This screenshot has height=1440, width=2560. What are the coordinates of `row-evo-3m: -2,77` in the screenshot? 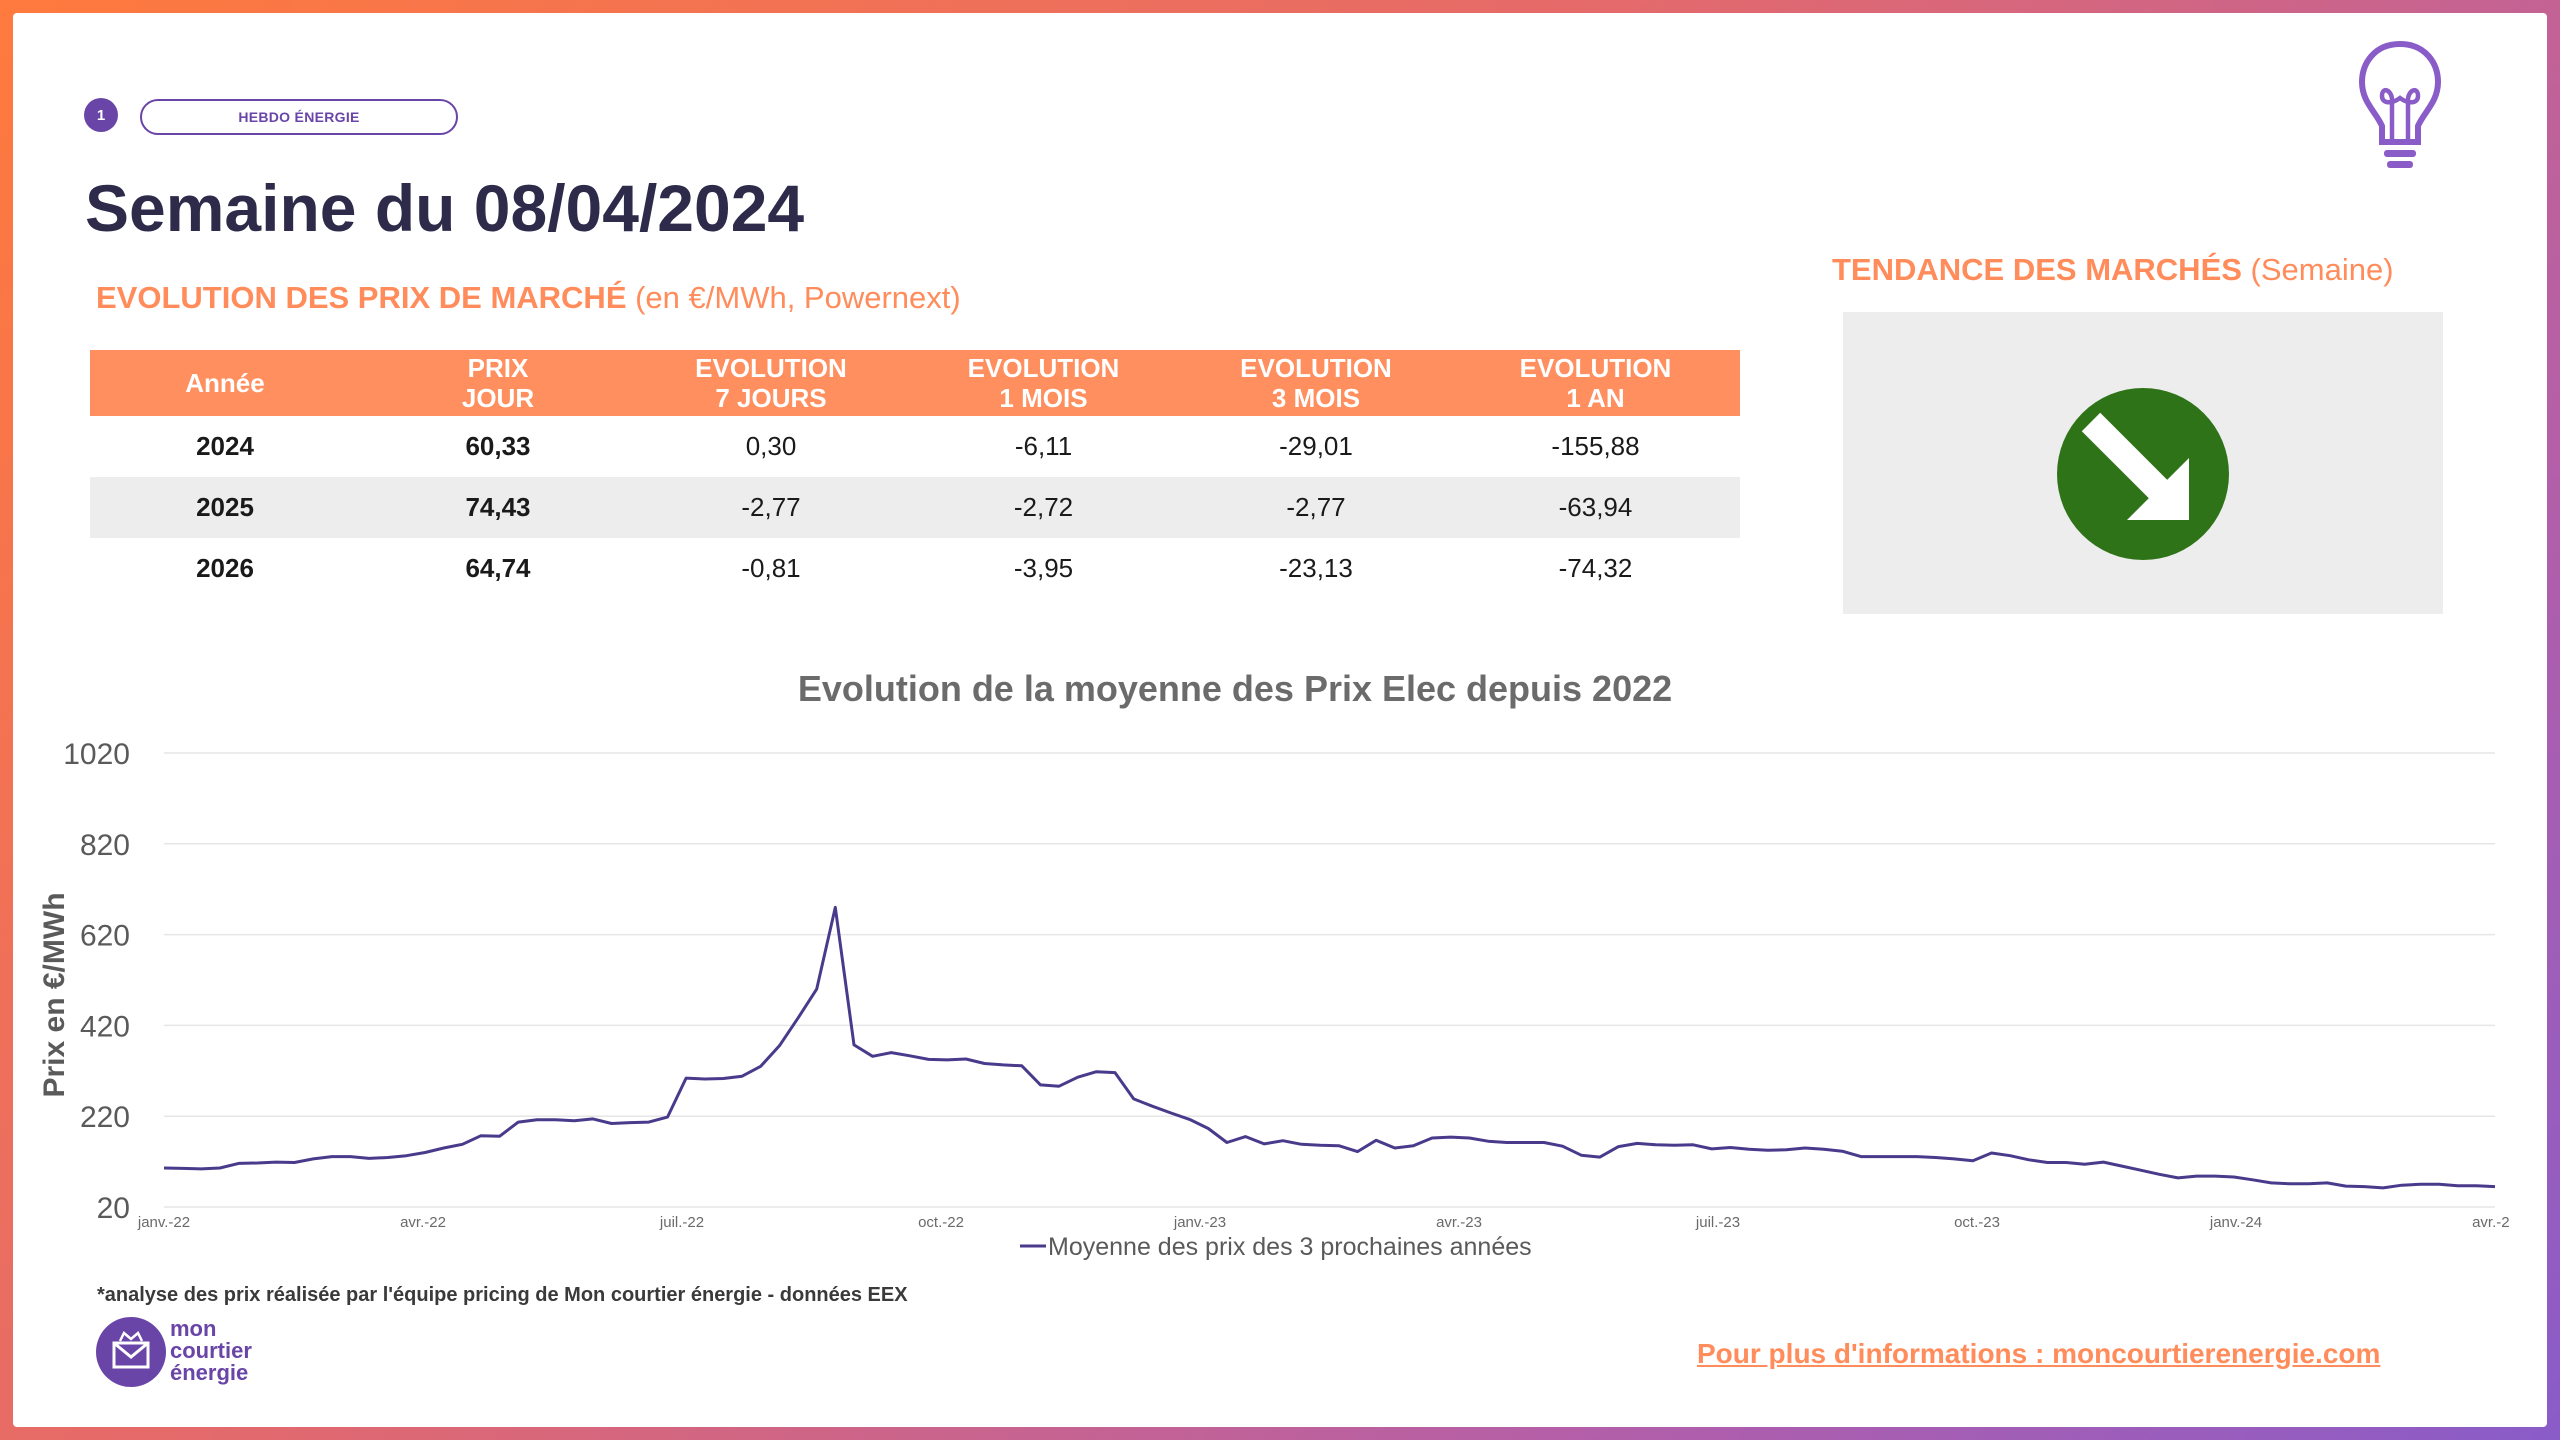 It's located at (1316, 507).